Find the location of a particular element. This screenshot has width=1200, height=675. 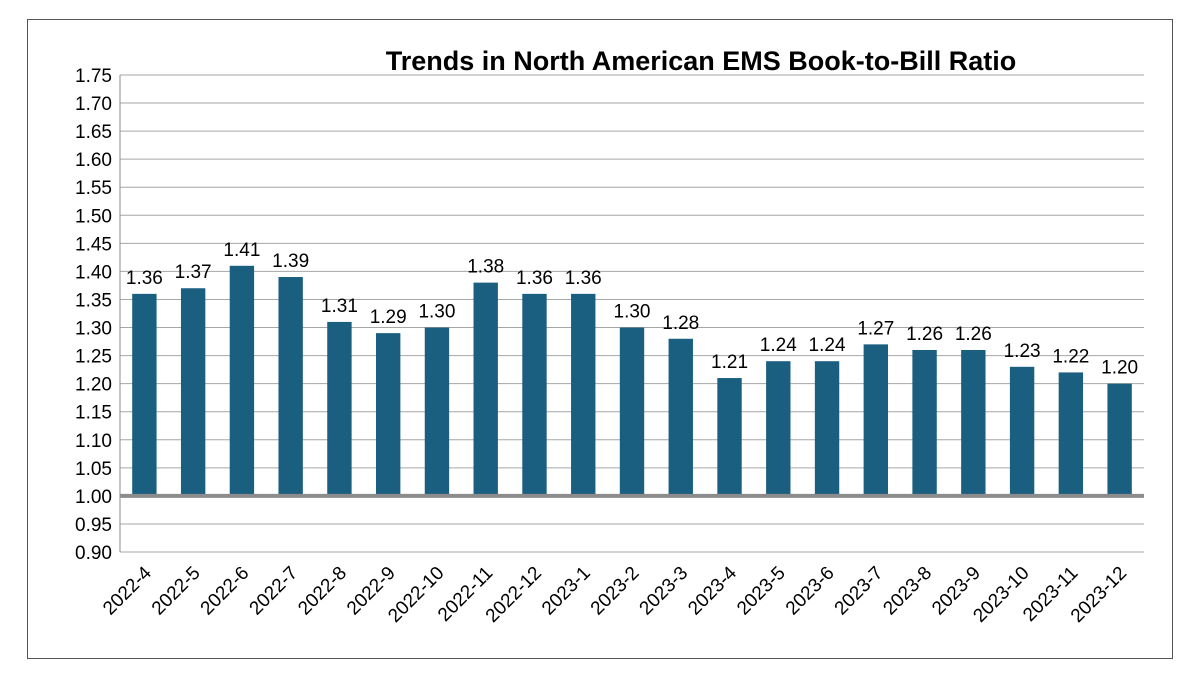

data-label-2022-7: 1.39 is located at coordinates (290, 261).